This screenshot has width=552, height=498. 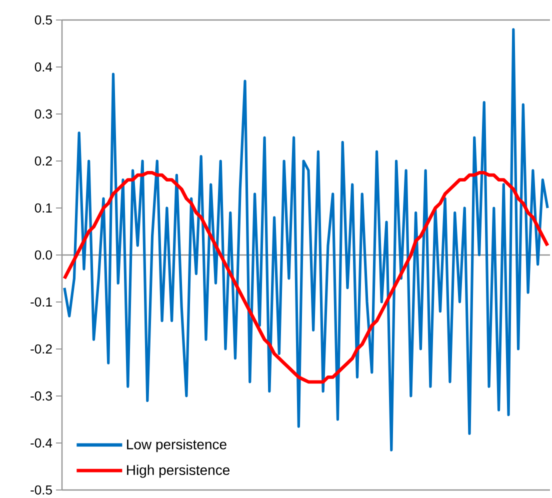 I want to click on y-tick-label: 0.3, so click(x=43, y=114).